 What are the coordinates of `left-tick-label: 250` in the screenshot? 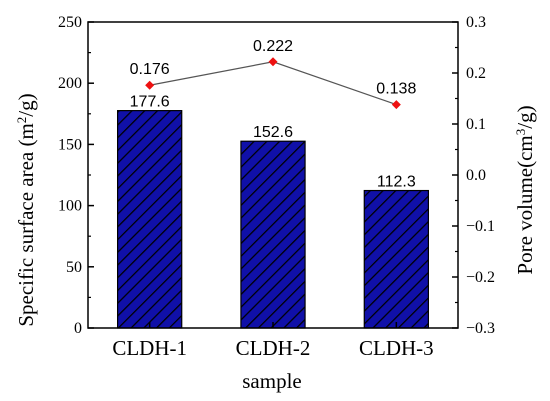 It's located at (70, 22).